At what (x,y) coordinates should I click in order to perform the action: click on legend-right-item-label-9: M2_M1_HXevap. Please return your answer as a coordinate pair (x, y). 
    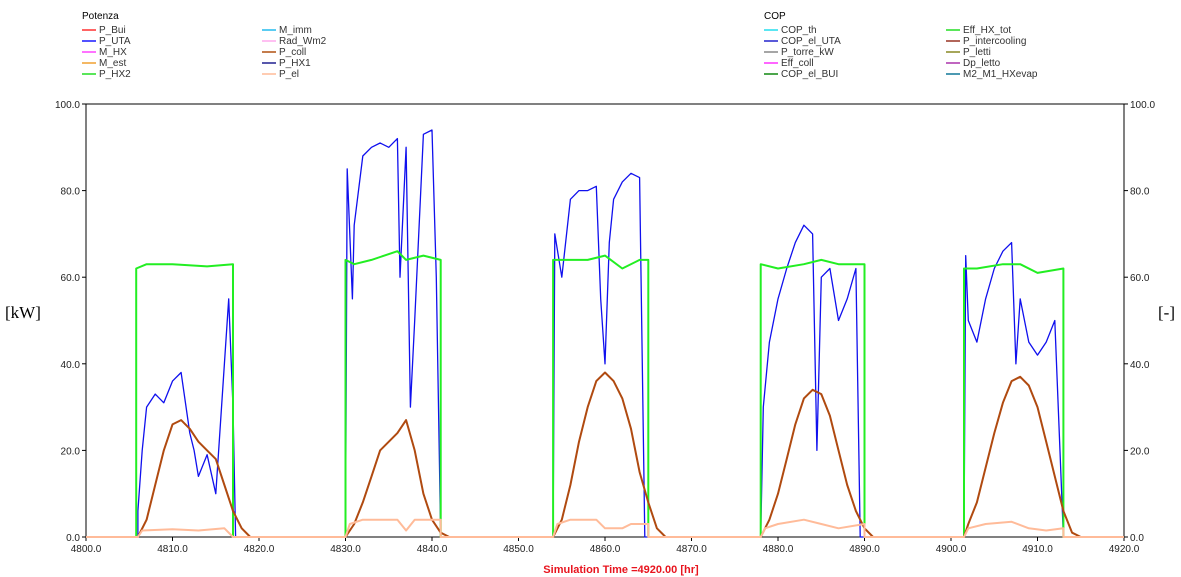
    Looking at the image, I should click on (1000, 74).